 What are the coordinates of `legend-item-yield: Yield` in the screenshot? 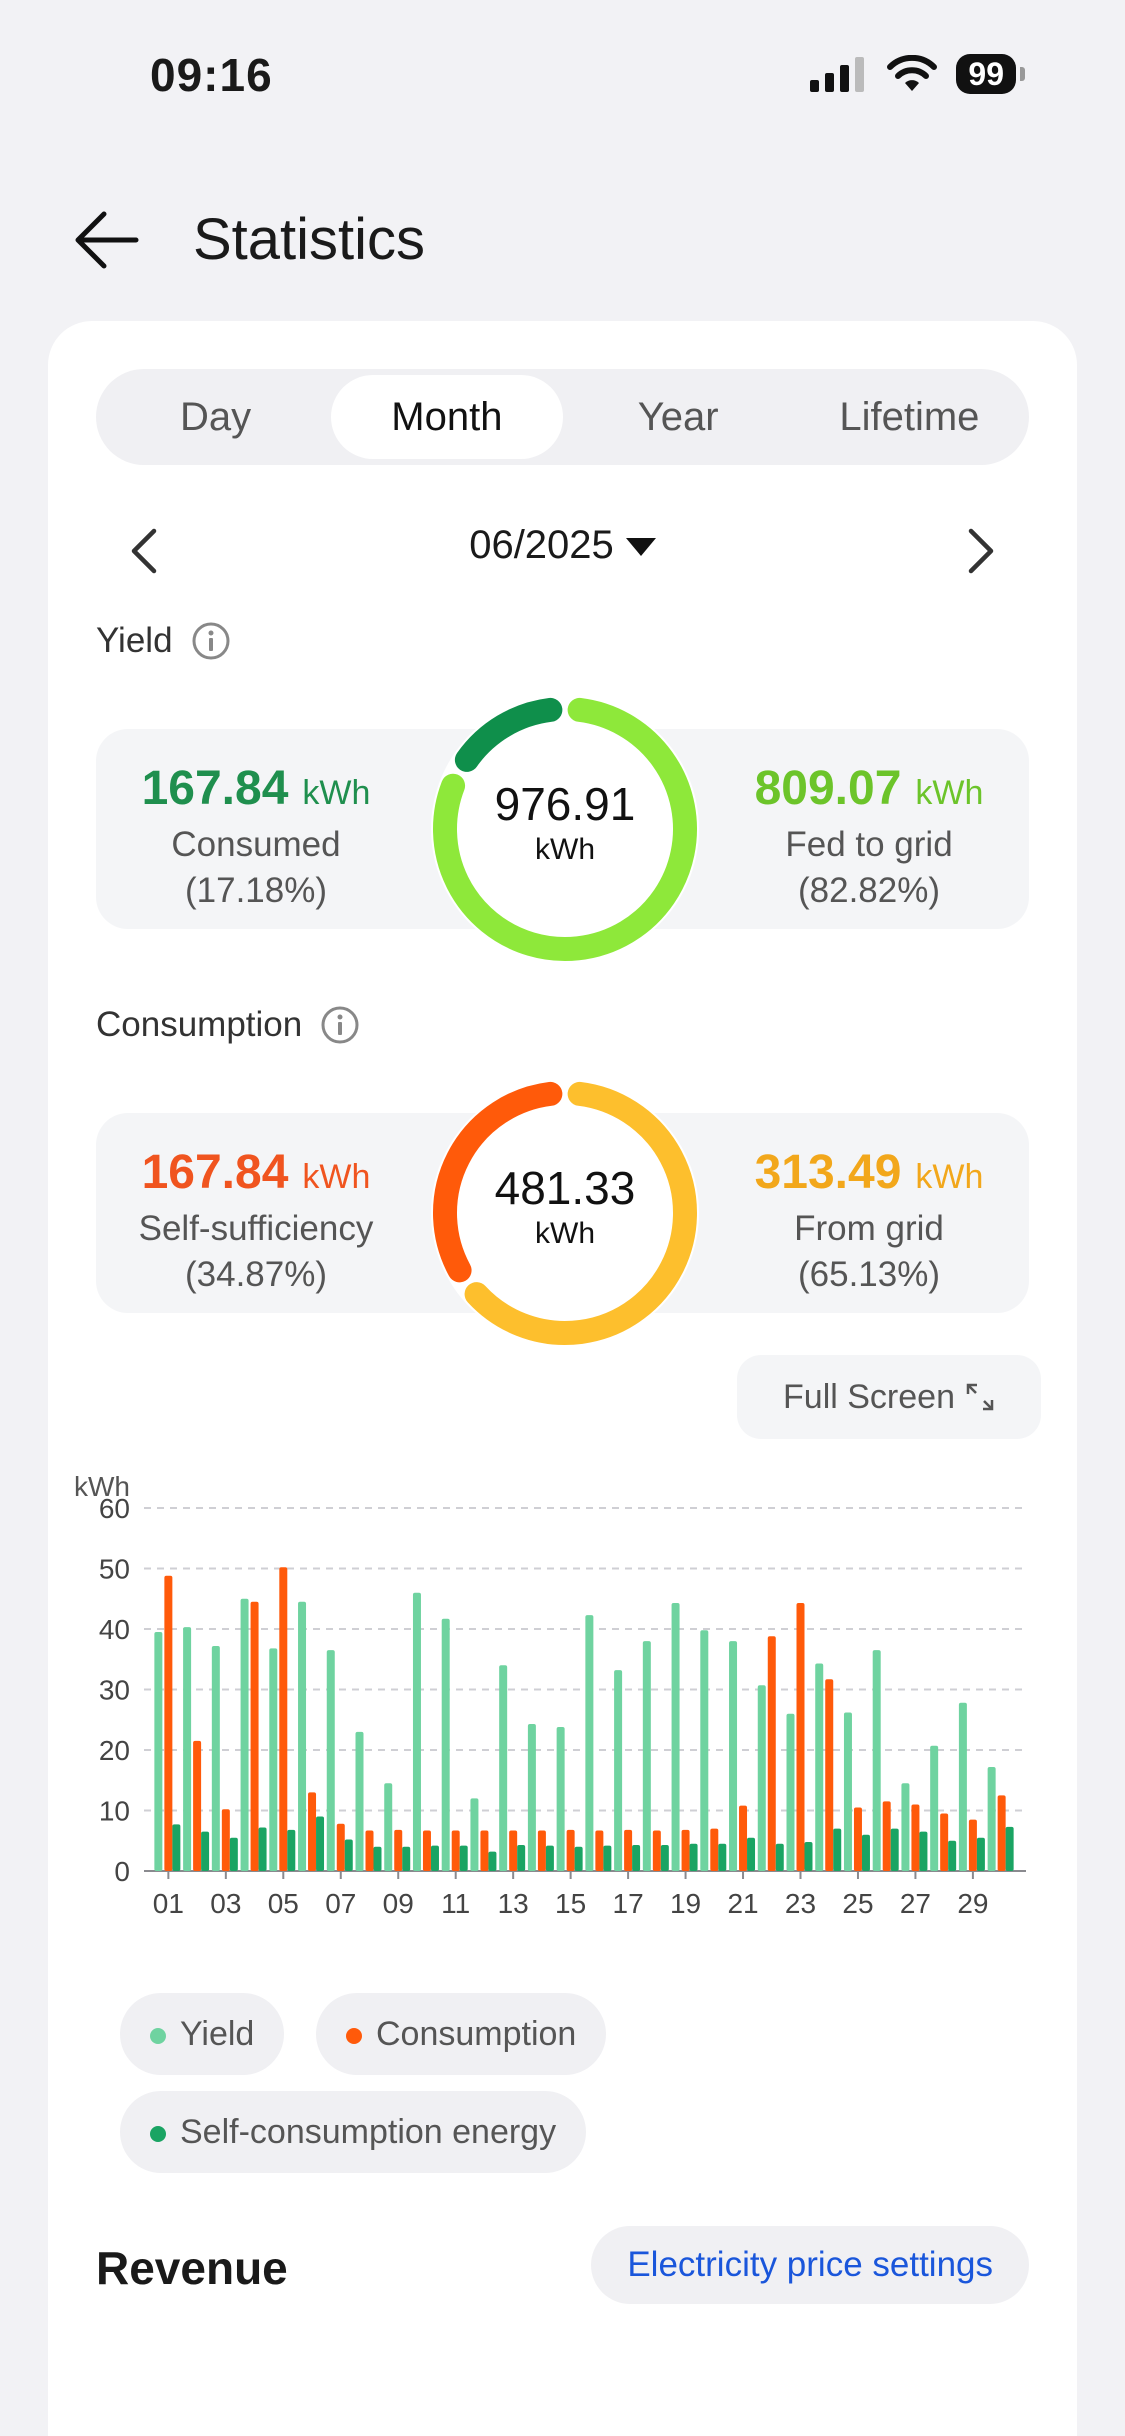 It's located at (202, 2034).